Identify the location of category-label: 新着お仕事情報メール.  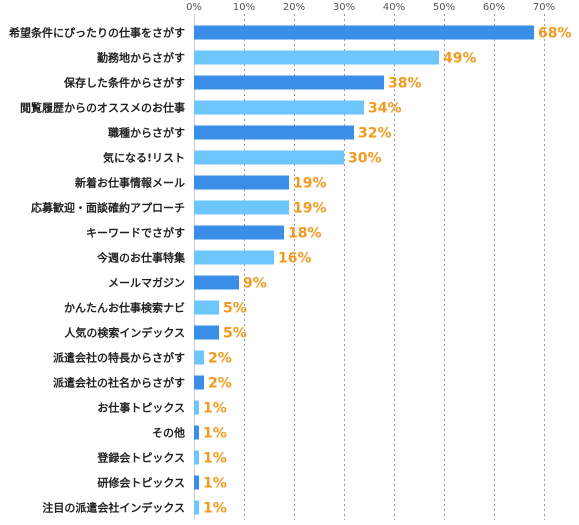
(130, 183).